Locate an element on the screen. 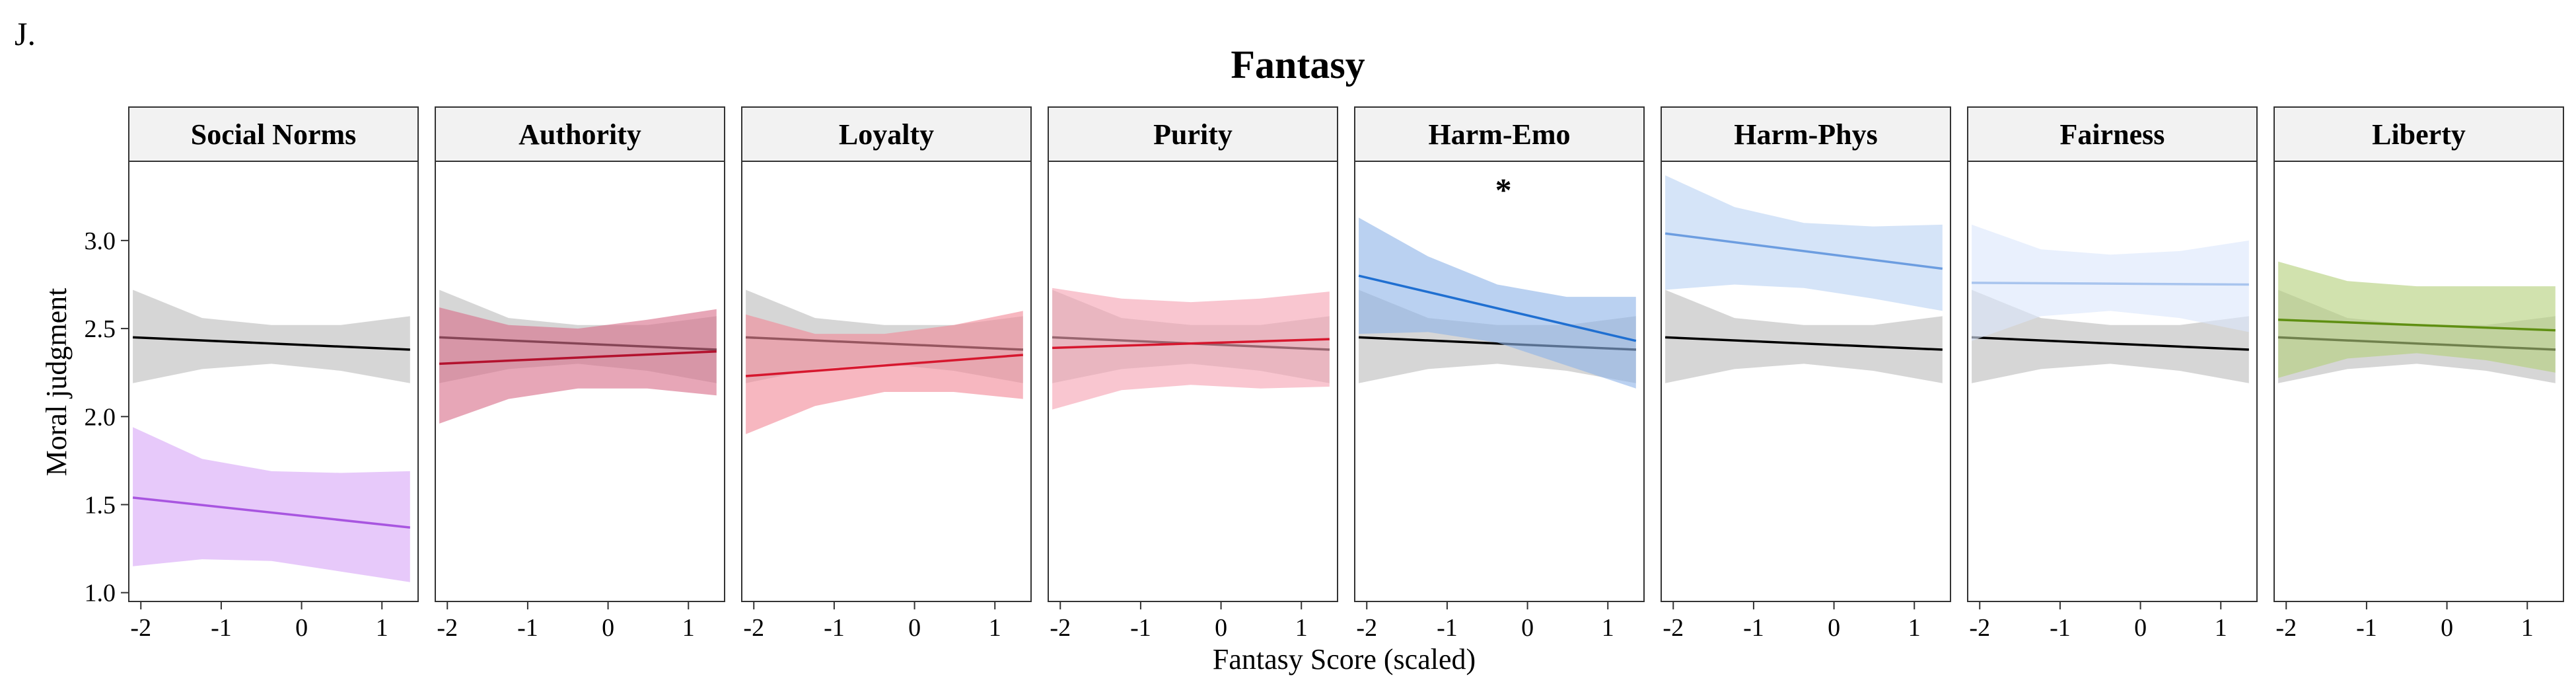  y-axis: 1.0 1.5 2.0 2.5 3.0 is located at coordinates (107, 417).